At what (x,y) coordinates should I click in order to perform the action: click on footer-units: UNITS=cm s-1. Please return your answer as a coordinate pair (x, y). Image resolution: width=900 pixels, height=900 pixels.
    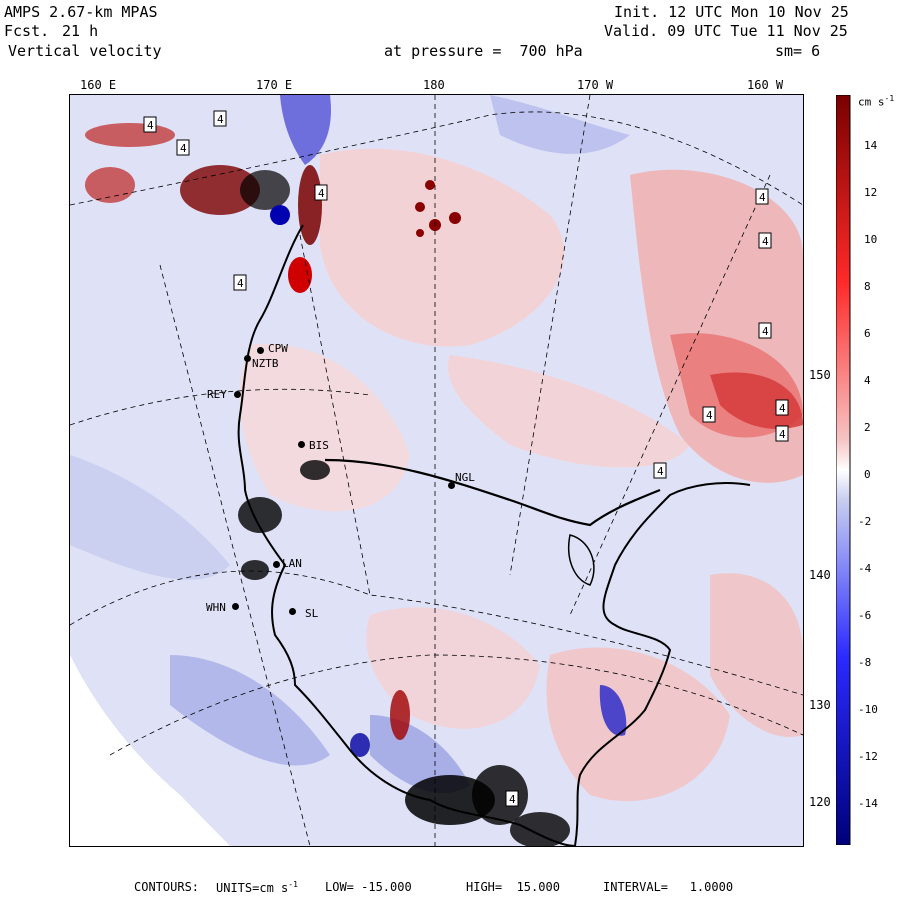
    Looking at the image, I should click on (257, 887).